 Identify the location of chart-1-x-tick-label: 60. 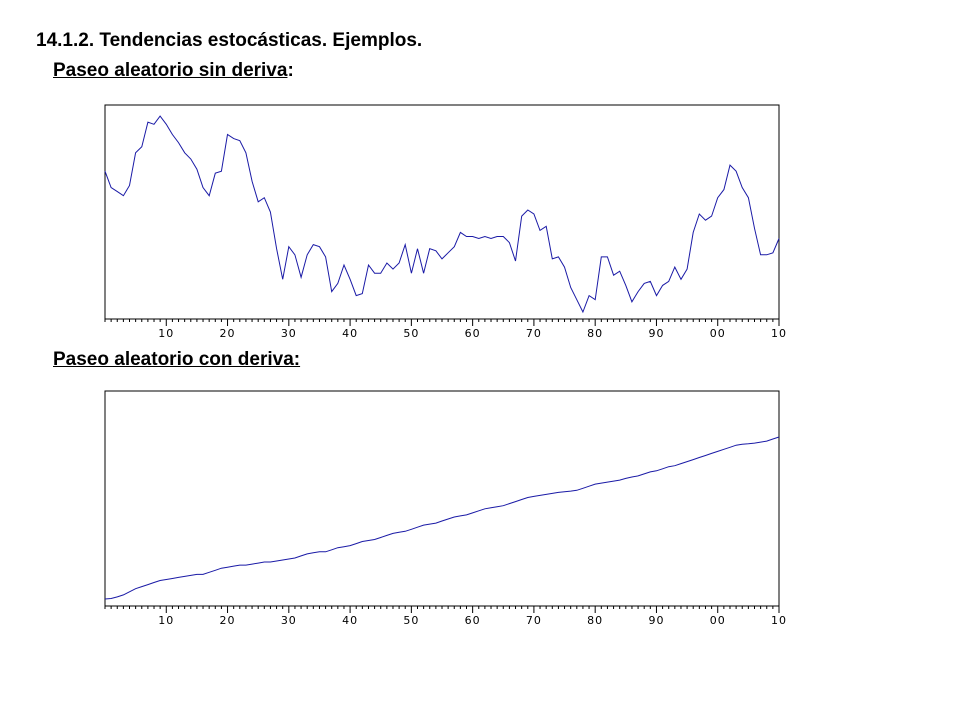
(473, 333).